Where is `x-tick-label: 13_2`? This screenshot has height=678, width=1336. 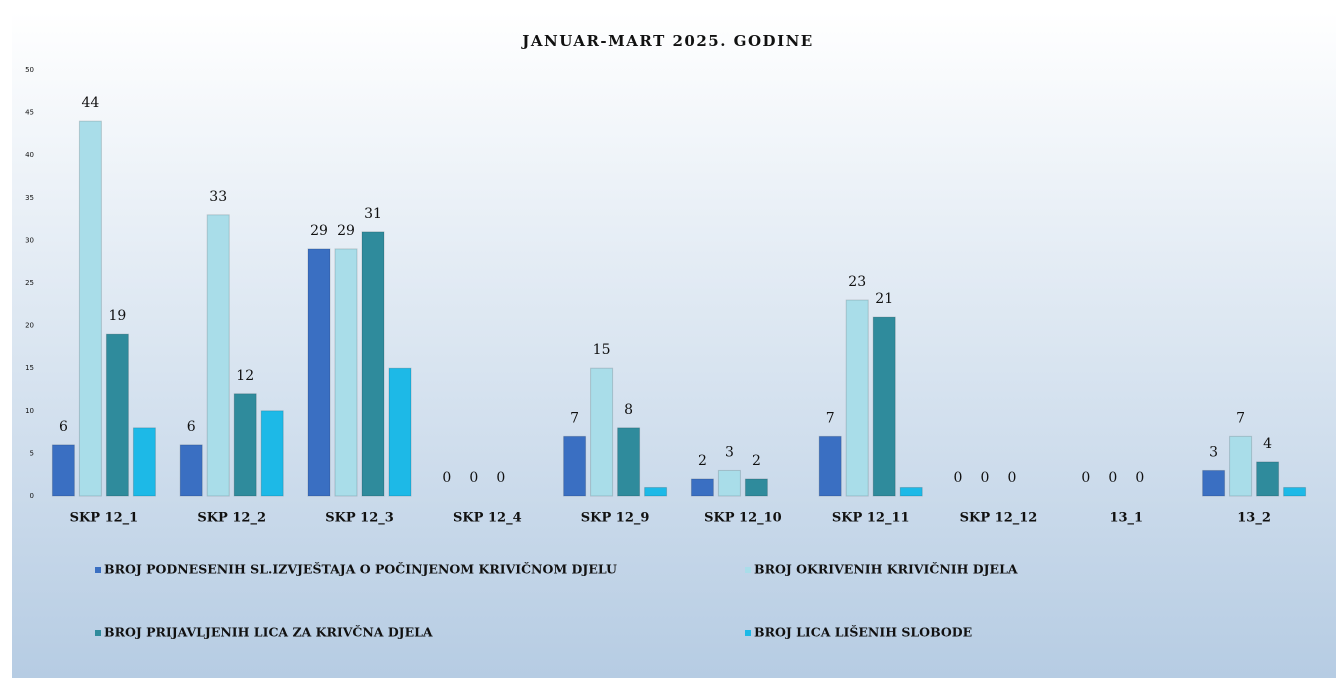 x-tick-label: 13_2 is located at coordinates (1254, 518).